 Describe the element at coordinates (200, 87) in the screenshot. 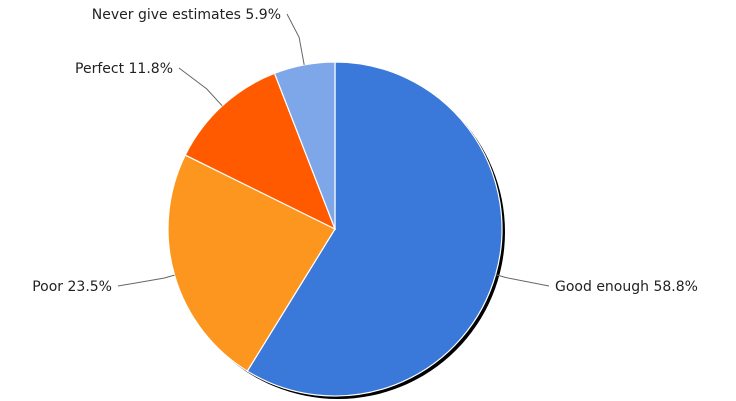

I see `leader-line-perfect` at that location.